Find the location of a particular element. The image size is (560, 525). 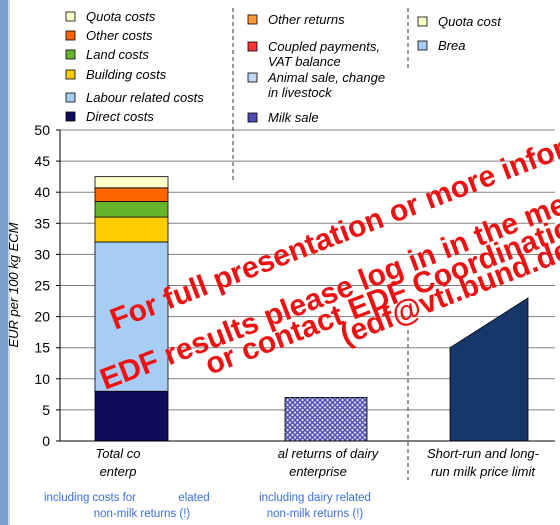

x-label-returns-line2: enterprise is located at coordinates (318, 471).